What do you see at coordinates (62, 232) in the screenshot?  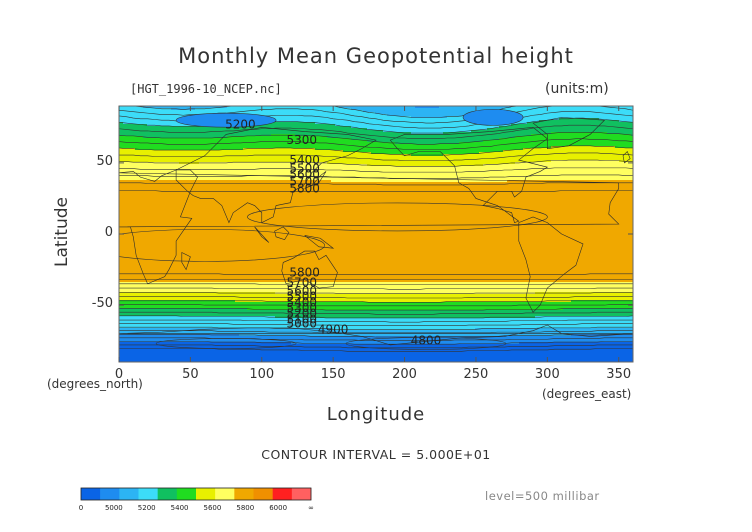 I see `y-axis-label: Latitude` at bounding box center [62, 232].